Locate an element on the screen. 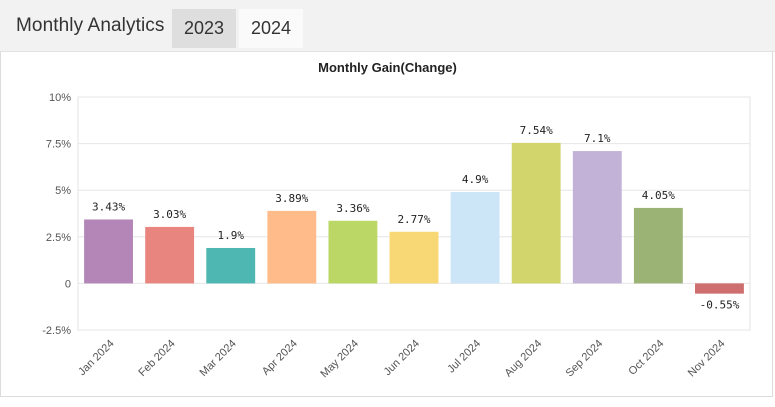  data-label: 4.05% is located at coordinates (658, 195).